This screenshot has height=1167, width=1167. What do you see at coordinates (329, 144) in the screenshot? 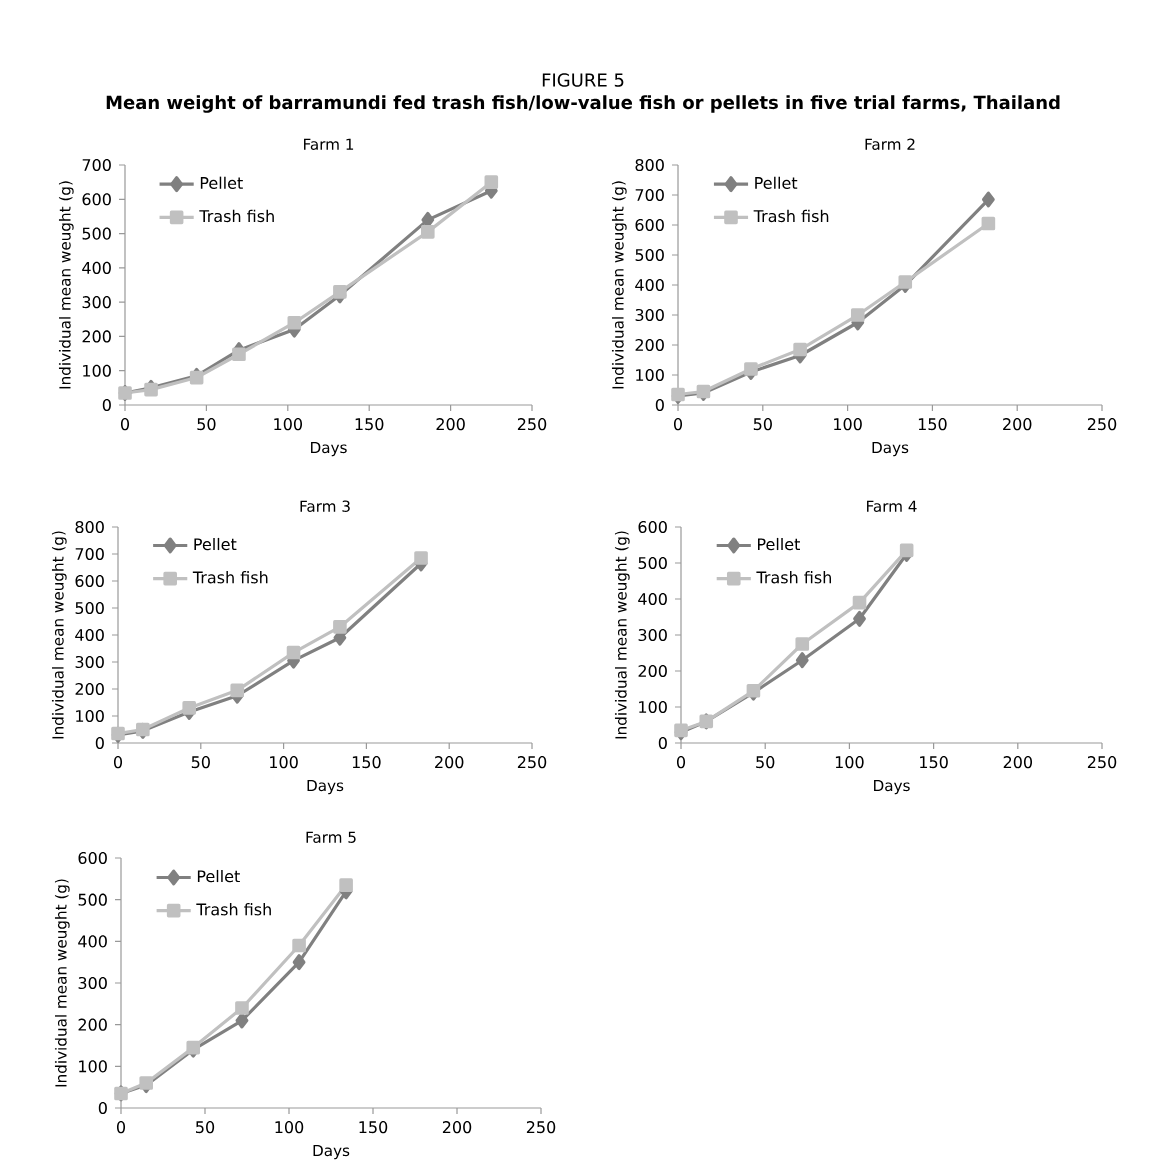
I see `chart-title: Farm 1` at bounding box center [329, 144].